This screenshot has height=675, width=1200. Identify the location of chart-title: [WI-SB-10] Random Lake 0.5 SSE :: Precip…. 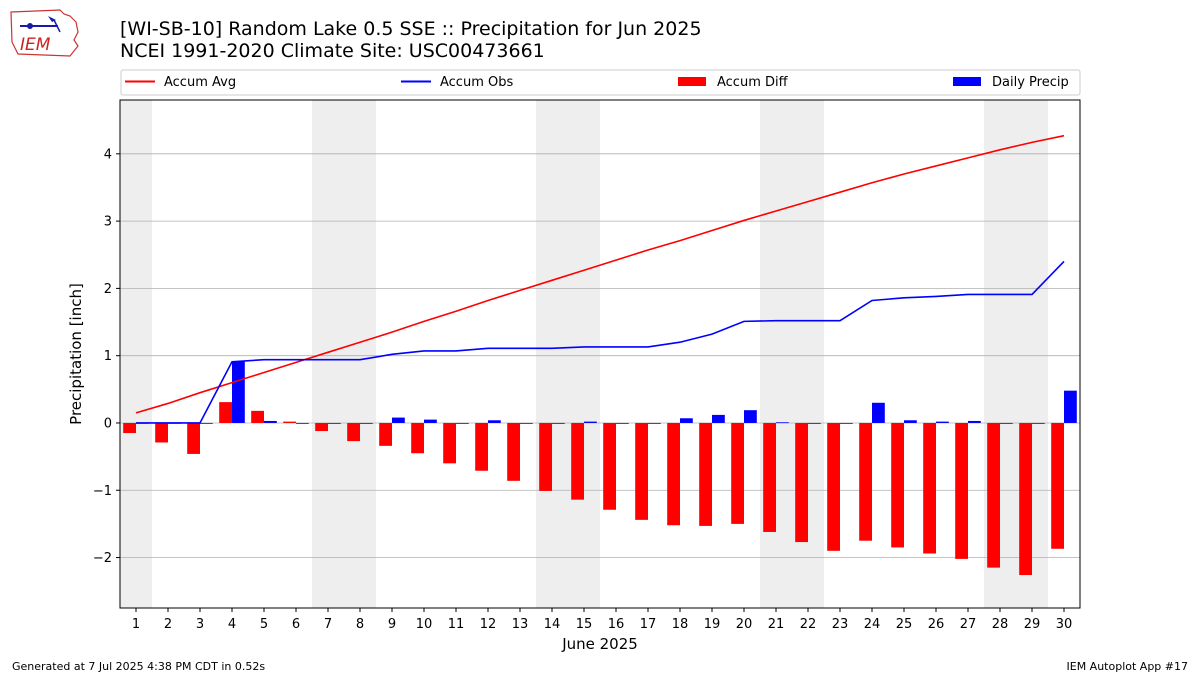
(411, 40).